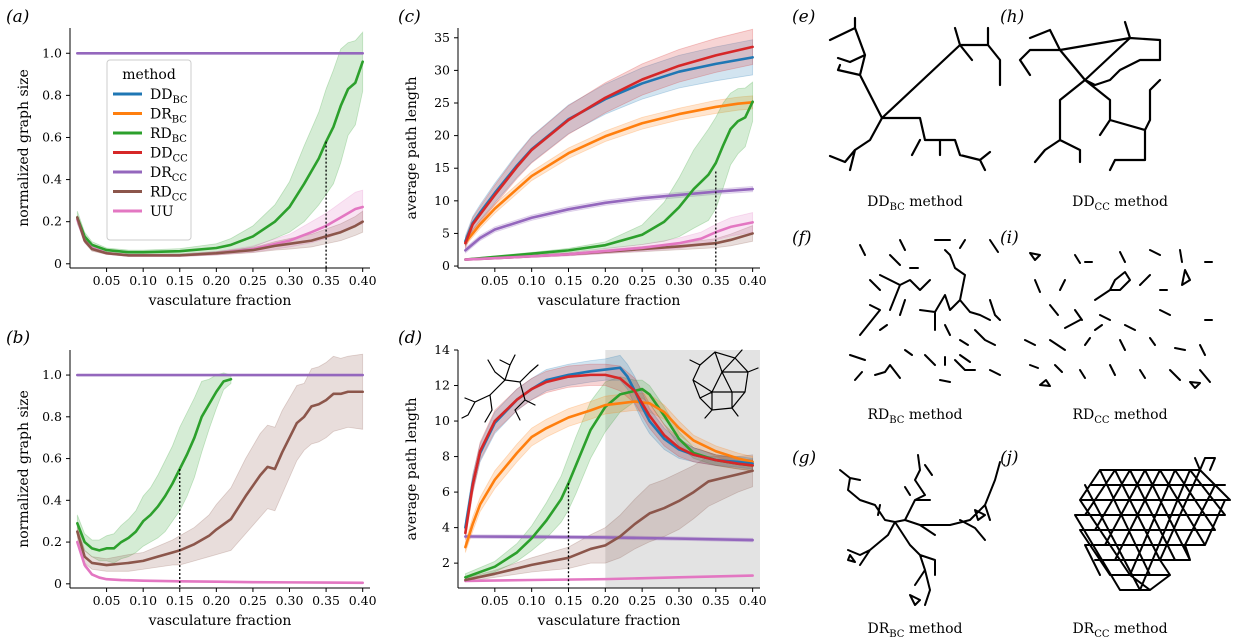  What do you see at coordinates (24, 148) in the screenshot?
I see `y-axis-title: normalized graph size` at bounding box center [24, 148].